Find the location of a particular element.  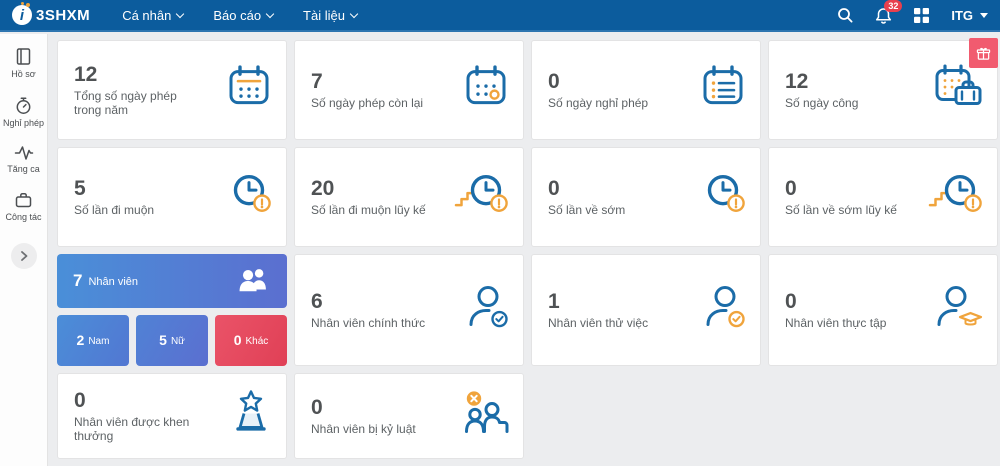

stat-card-ngay-phep-con-lai: 7 Số ngày phép còn lại is located at coordinates (409, 90).